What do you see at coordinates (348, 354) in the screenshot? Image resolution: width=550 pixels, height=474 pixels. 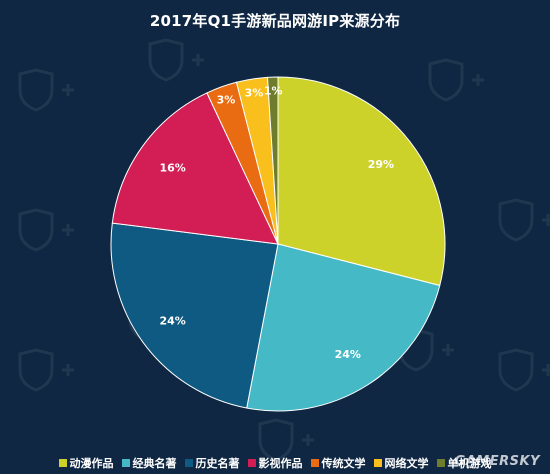 I see `slice-label-2: 24%` at bounding box center [348, 354].